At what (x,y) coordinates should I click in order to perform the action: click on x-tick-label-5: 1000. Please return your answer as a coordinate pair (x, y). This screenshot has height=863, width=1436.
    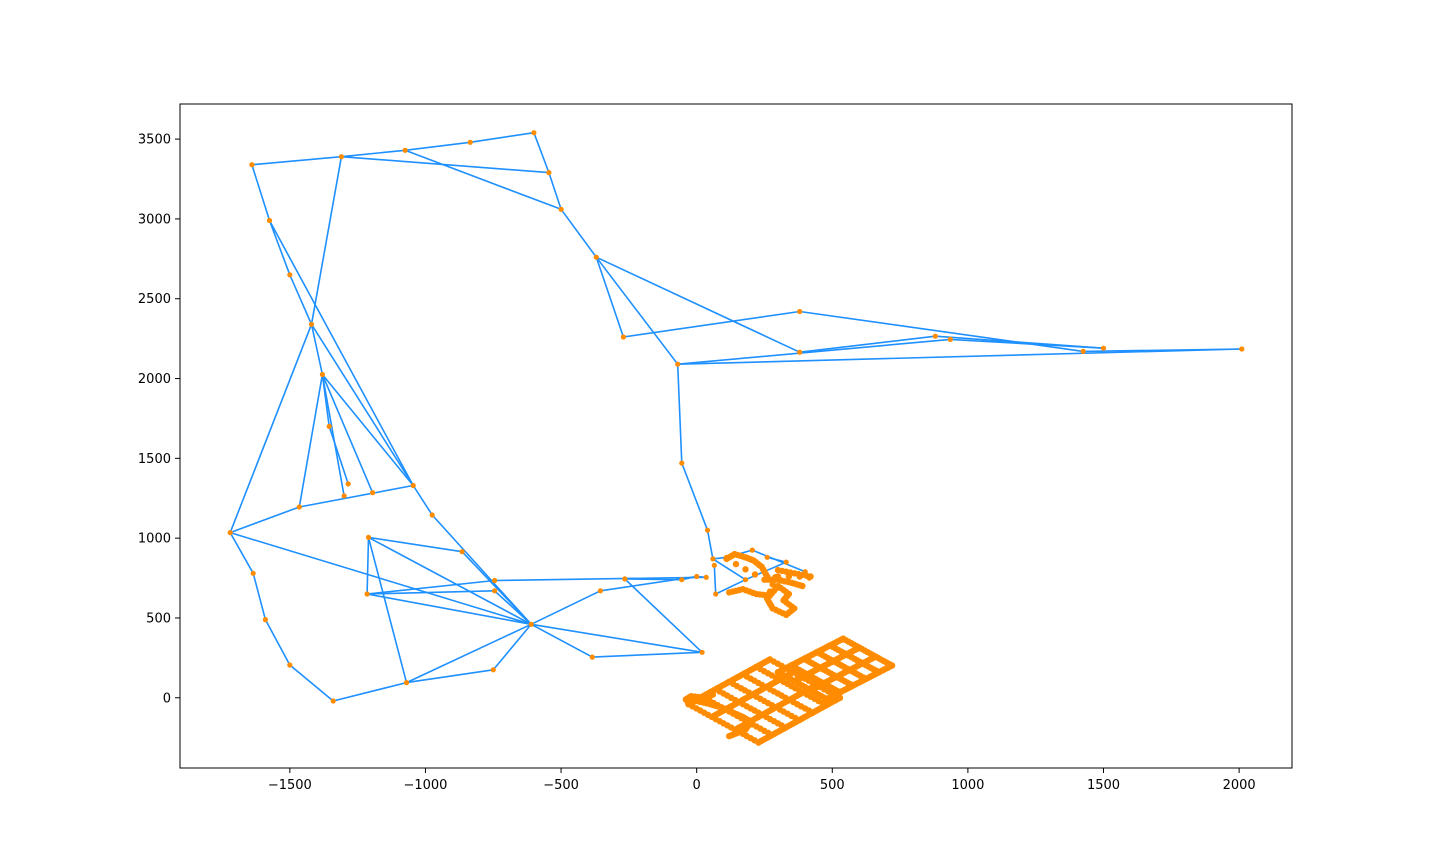
    Looking at the image, I should click on (967, 785).